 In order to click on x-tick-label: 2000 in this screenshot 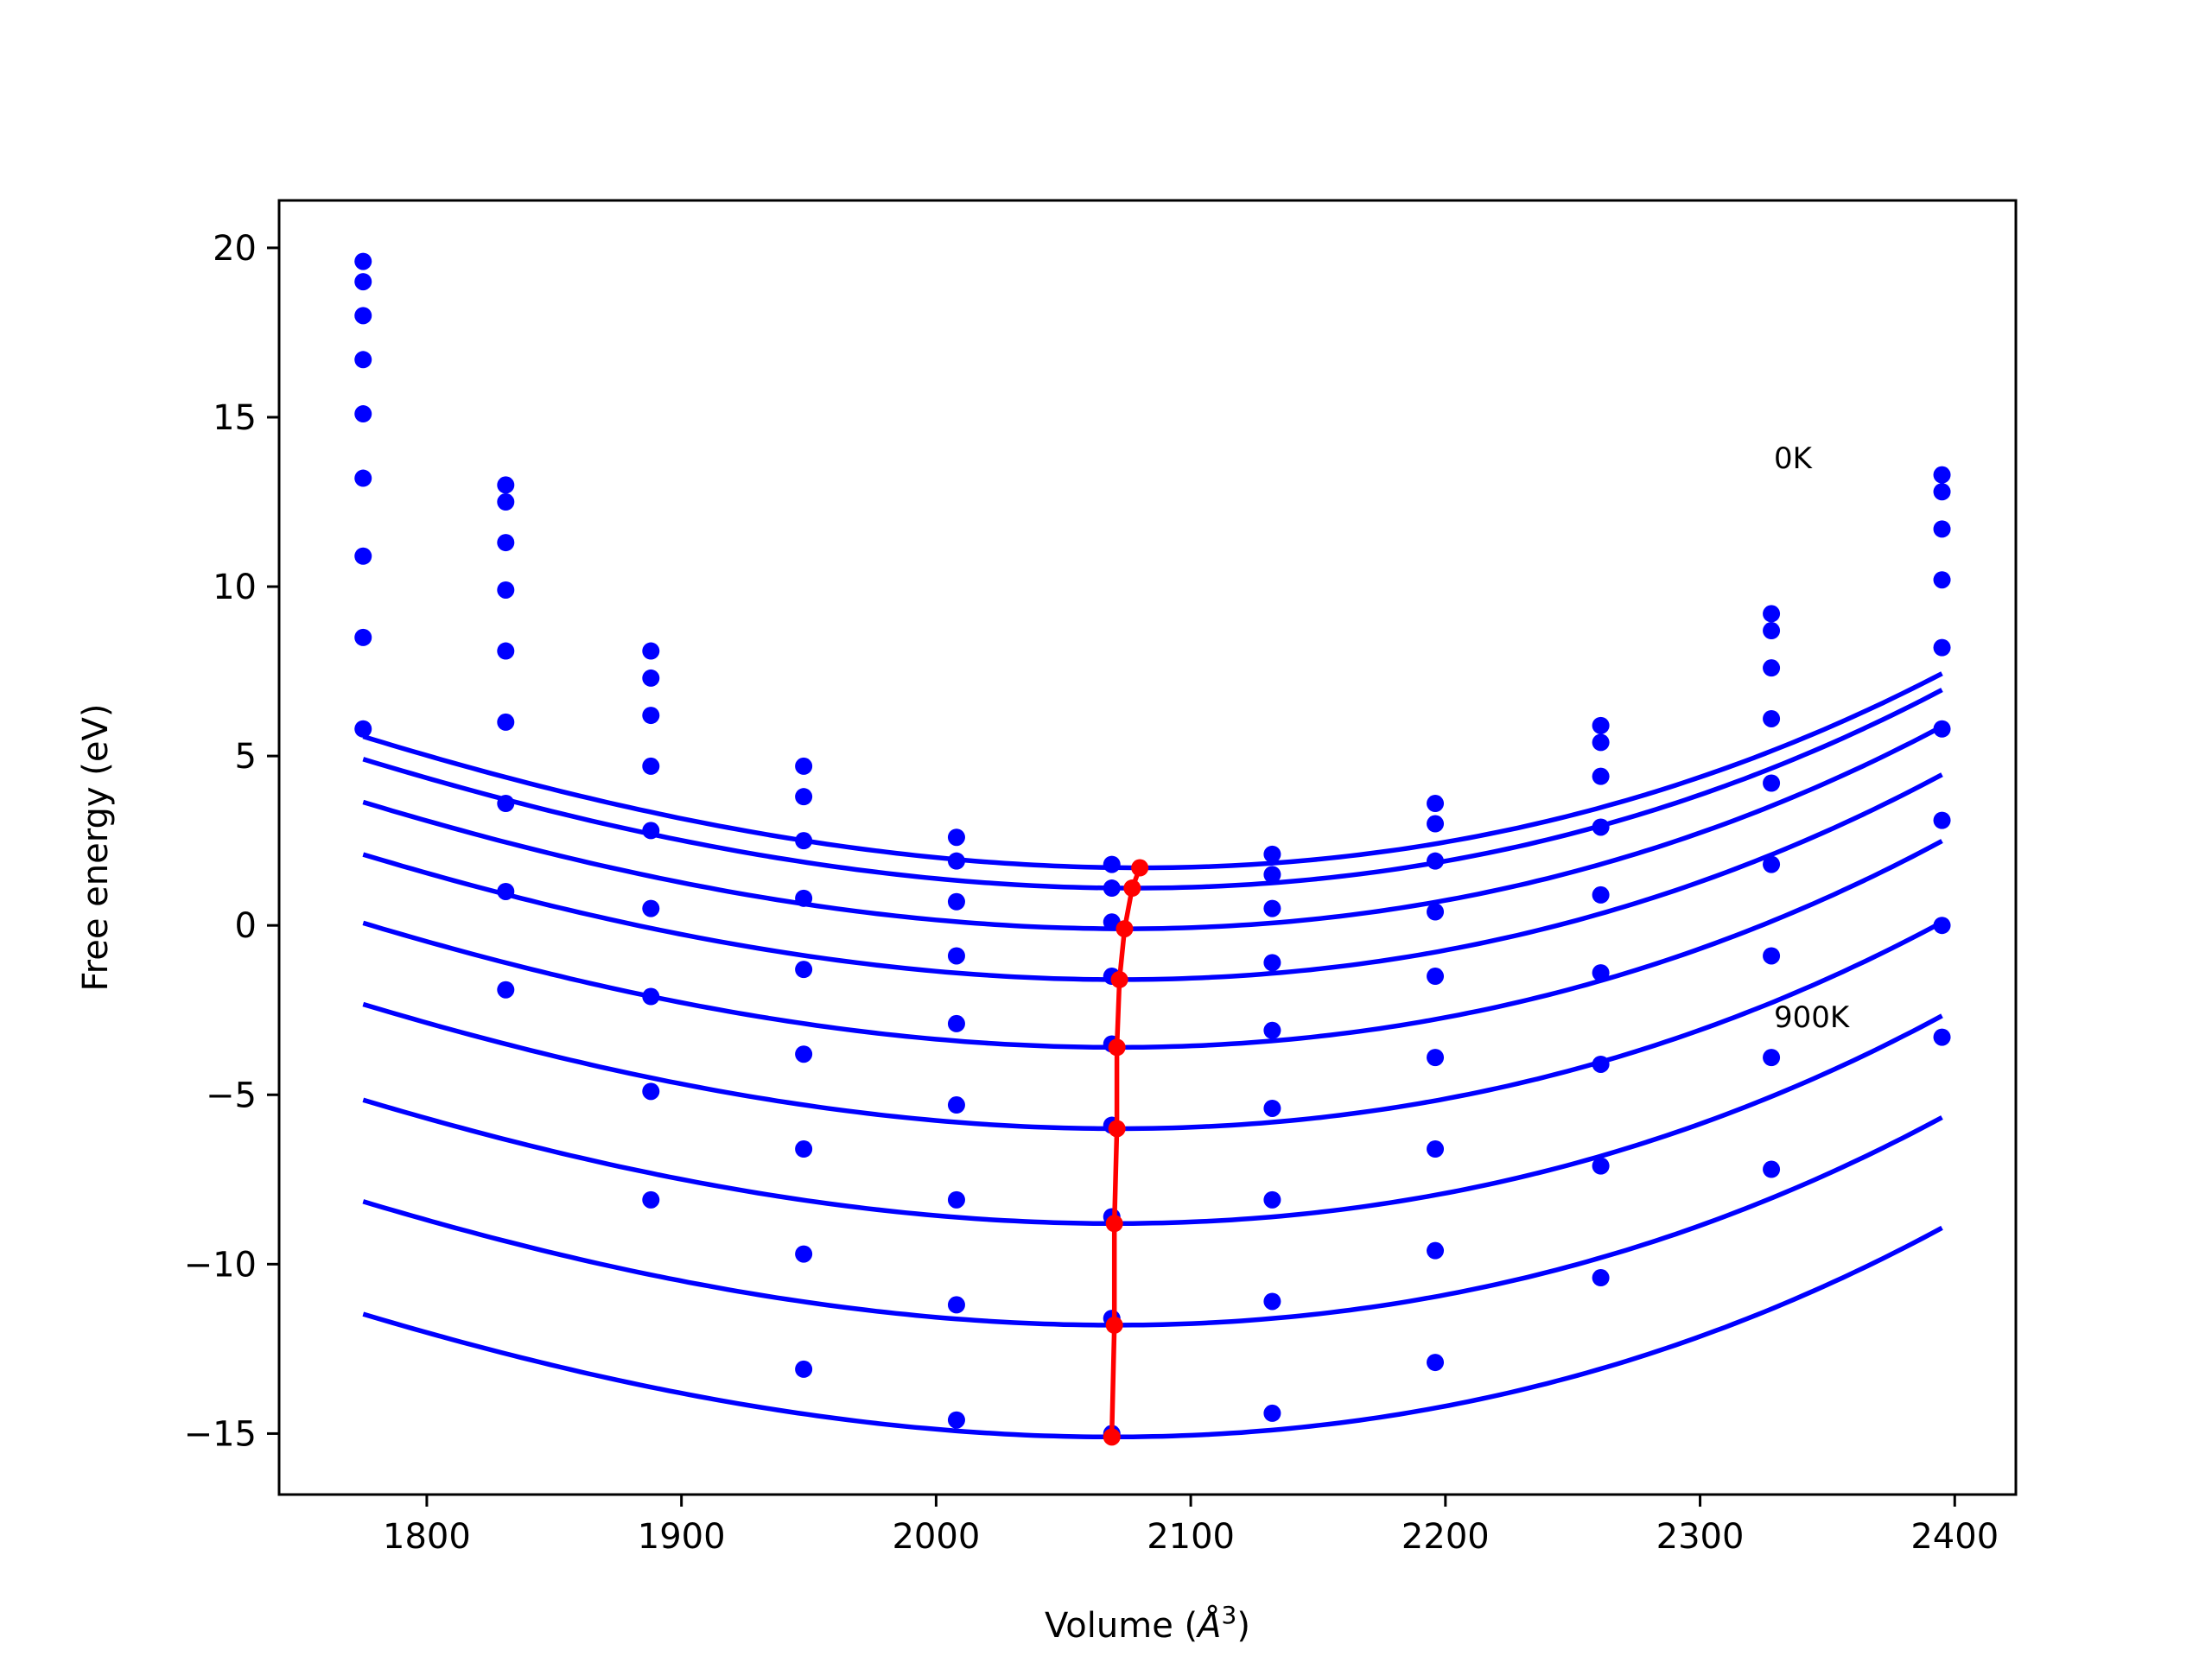, I will do `click(936, 1537)`.